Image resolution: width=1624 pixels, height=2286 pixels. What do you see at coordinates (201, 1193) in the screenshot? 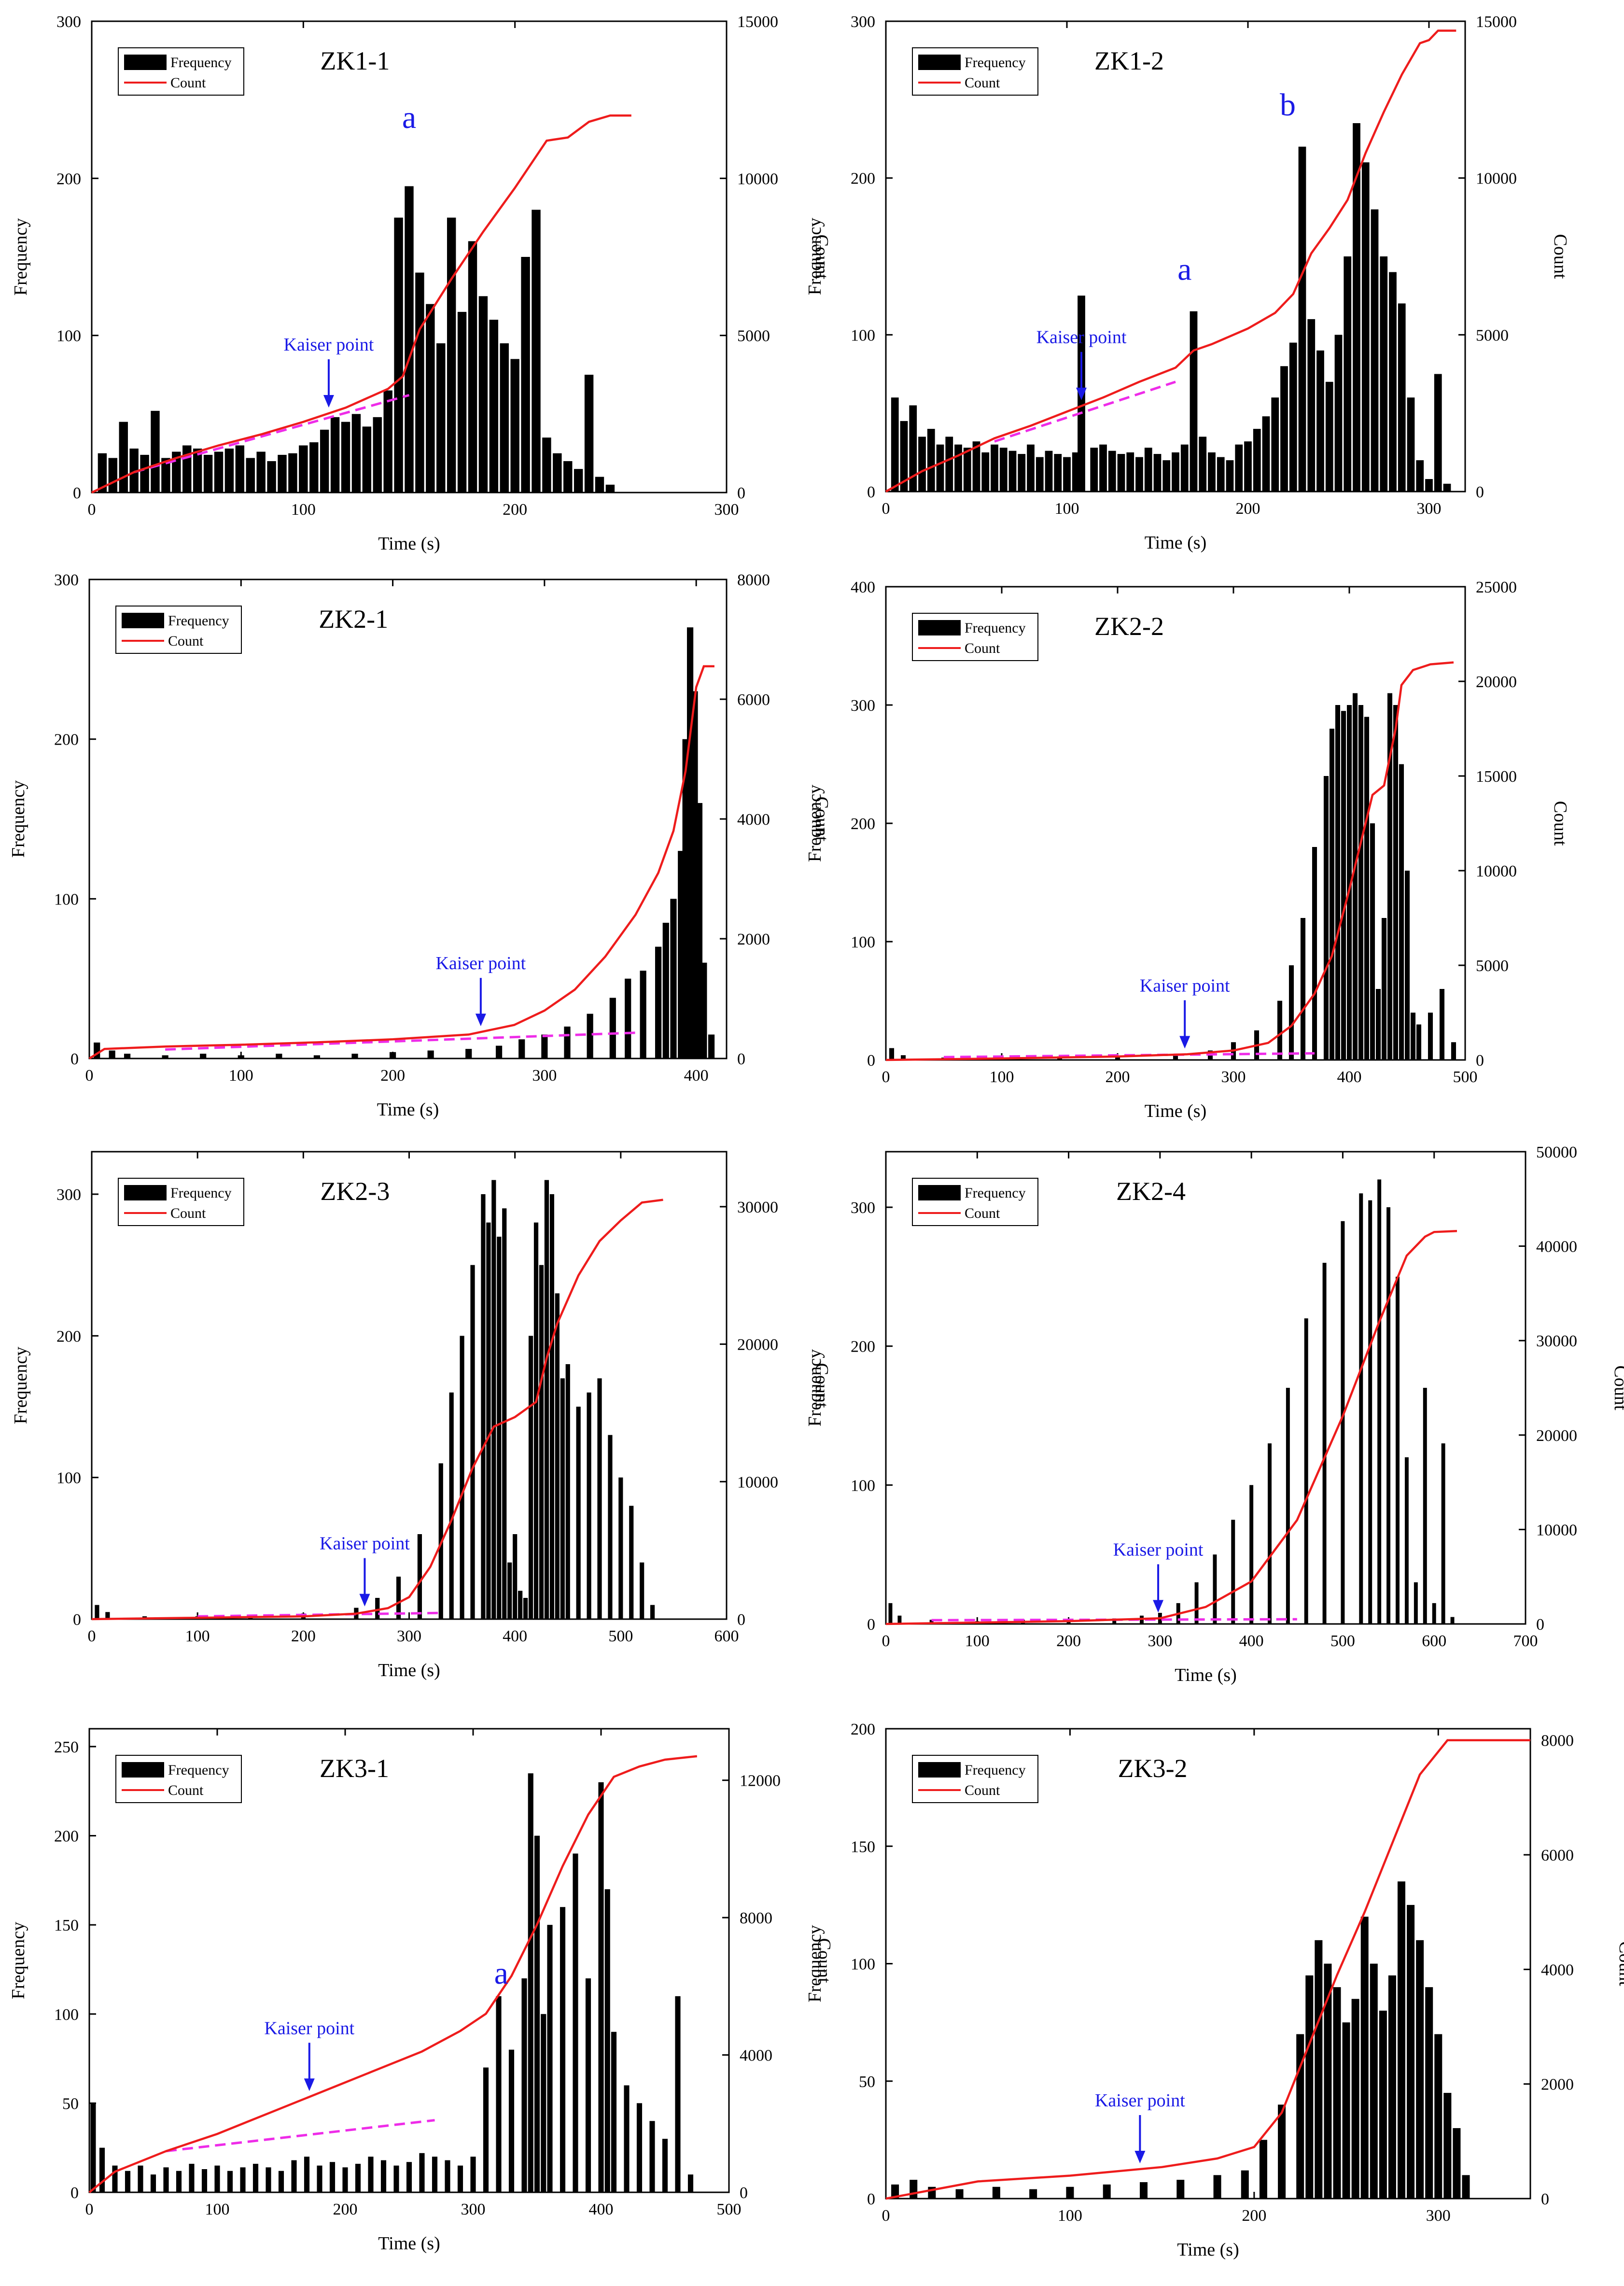
I see `legend-frequency-label: Frequency` at bounding box center [201, 1193].